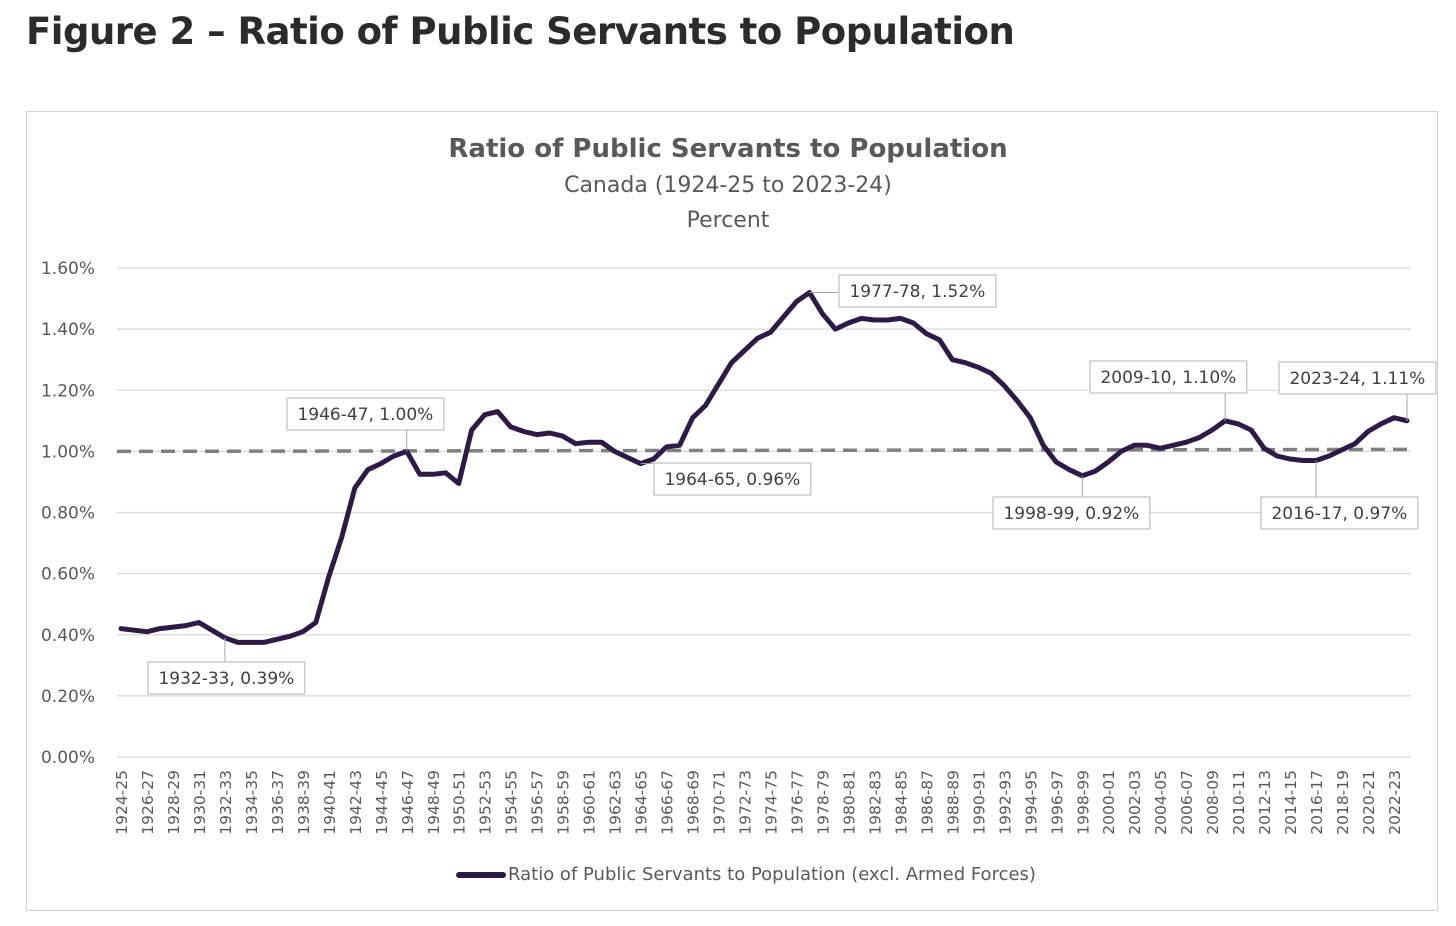 Image resolution: width=1456 pixels, height=926 pixels. I want to click on x-tick-label: 1946-47, so click(408, 802).